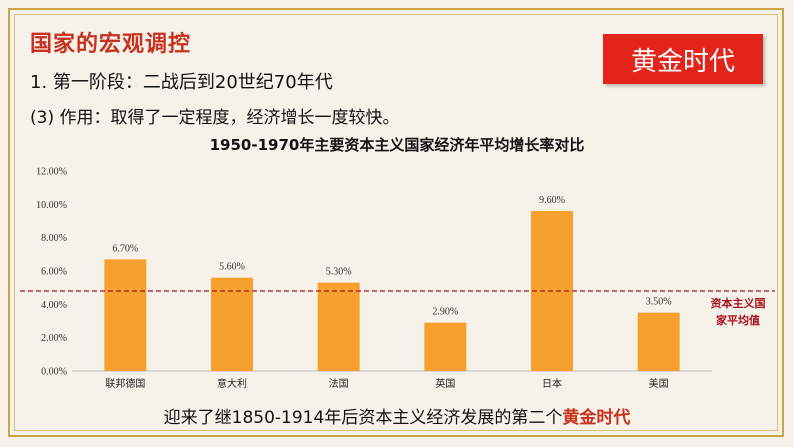 The image size is (794, 447). I want to click on bar-value-label: 3.50%, so click(659, 302).